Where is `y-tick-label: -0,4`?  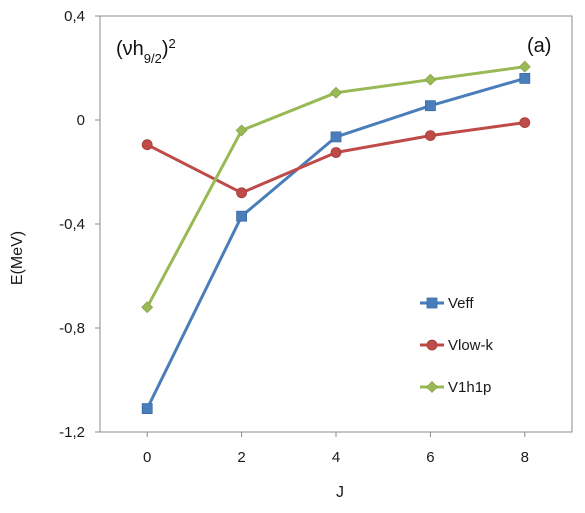 y-tick-label: -0,4 is located at coordinates (72, 224).